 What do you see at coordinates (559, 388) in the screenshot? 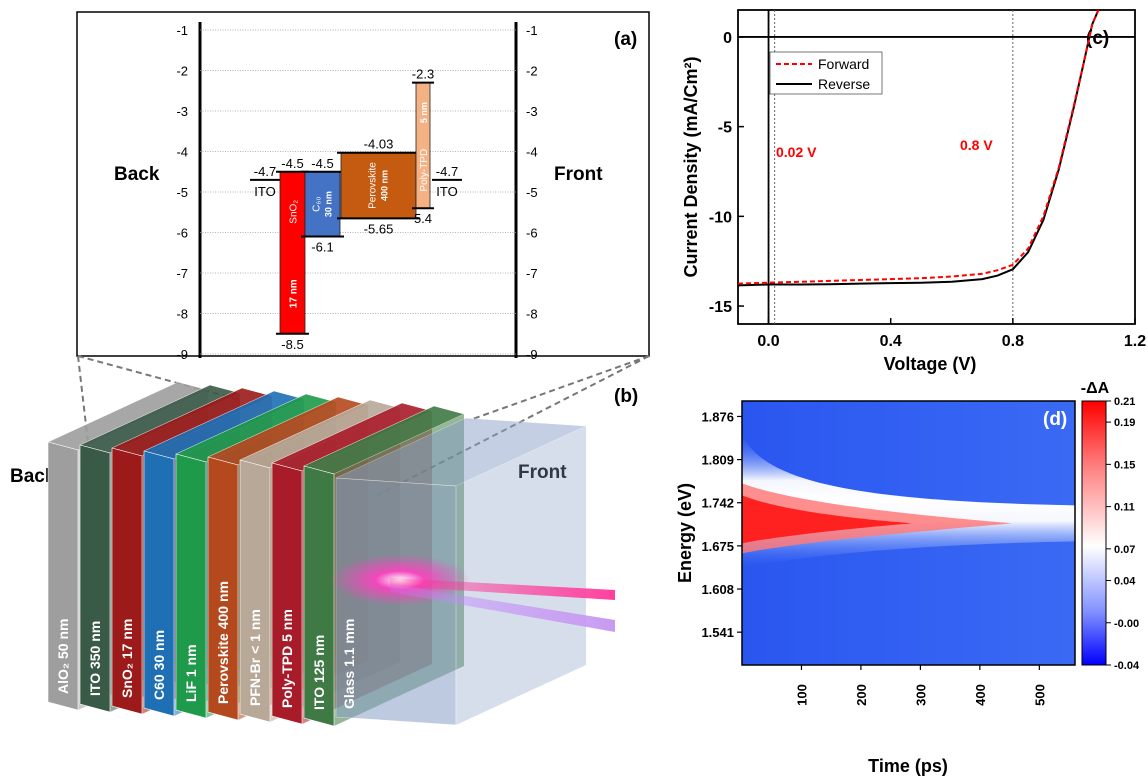
I see `zoom-line-right2` at bounding box center [559, 388].